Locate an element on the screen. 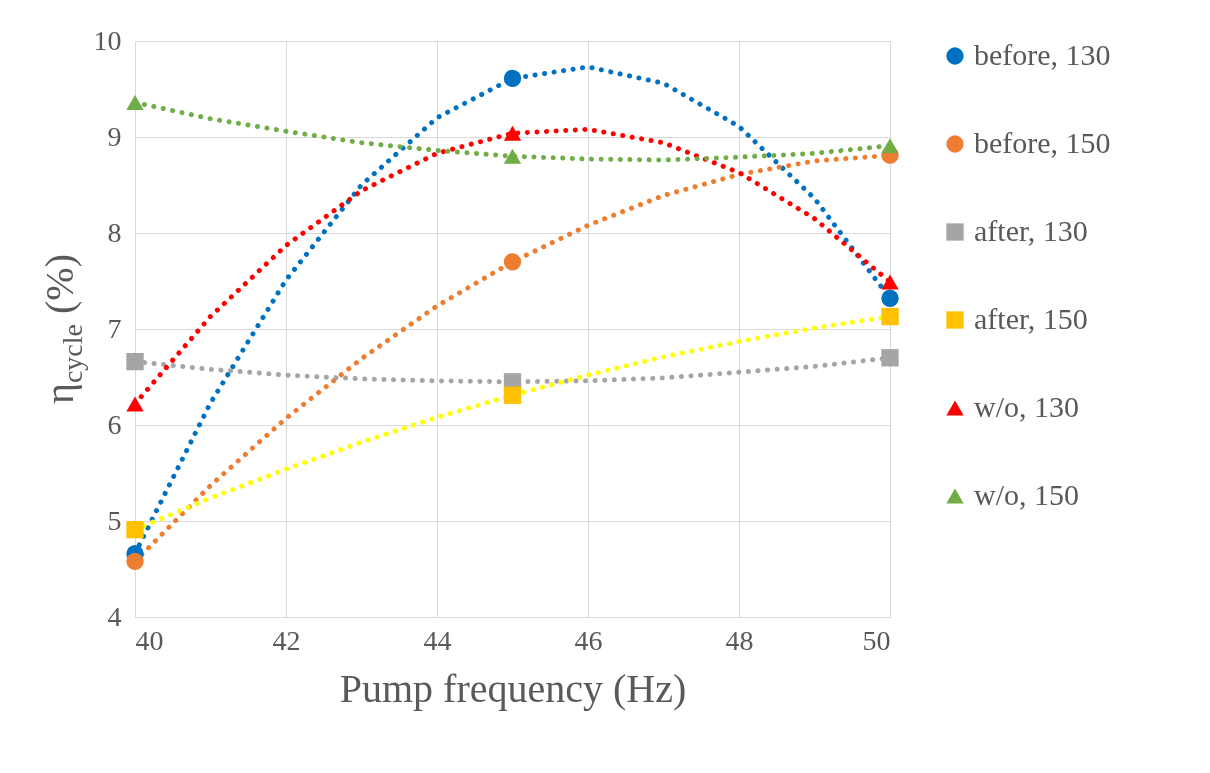 Image resolution: width=1210 pixels, height=773 pixels. x-axis-title: Pump frequency (Hz) is located at coordinates (513, 688).